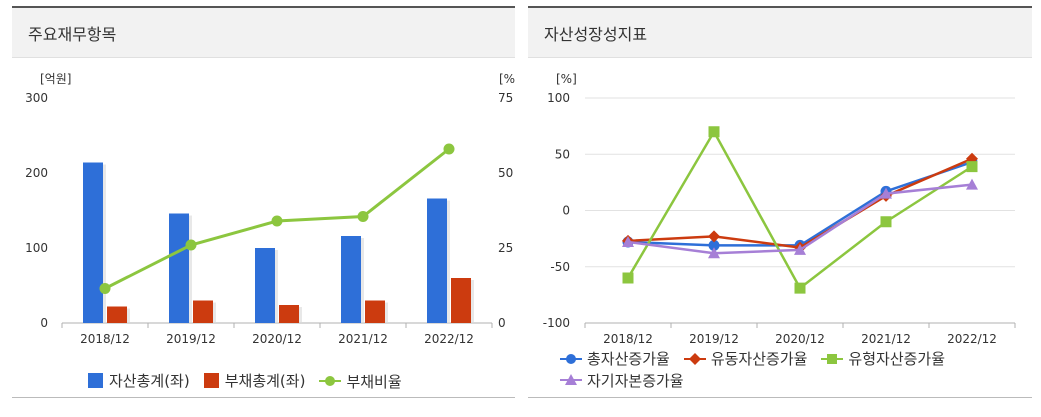 Image resolution: width=1041 pixels, height=417 pixels. I want to click on y-tick-label: 50, so click(562, 154).